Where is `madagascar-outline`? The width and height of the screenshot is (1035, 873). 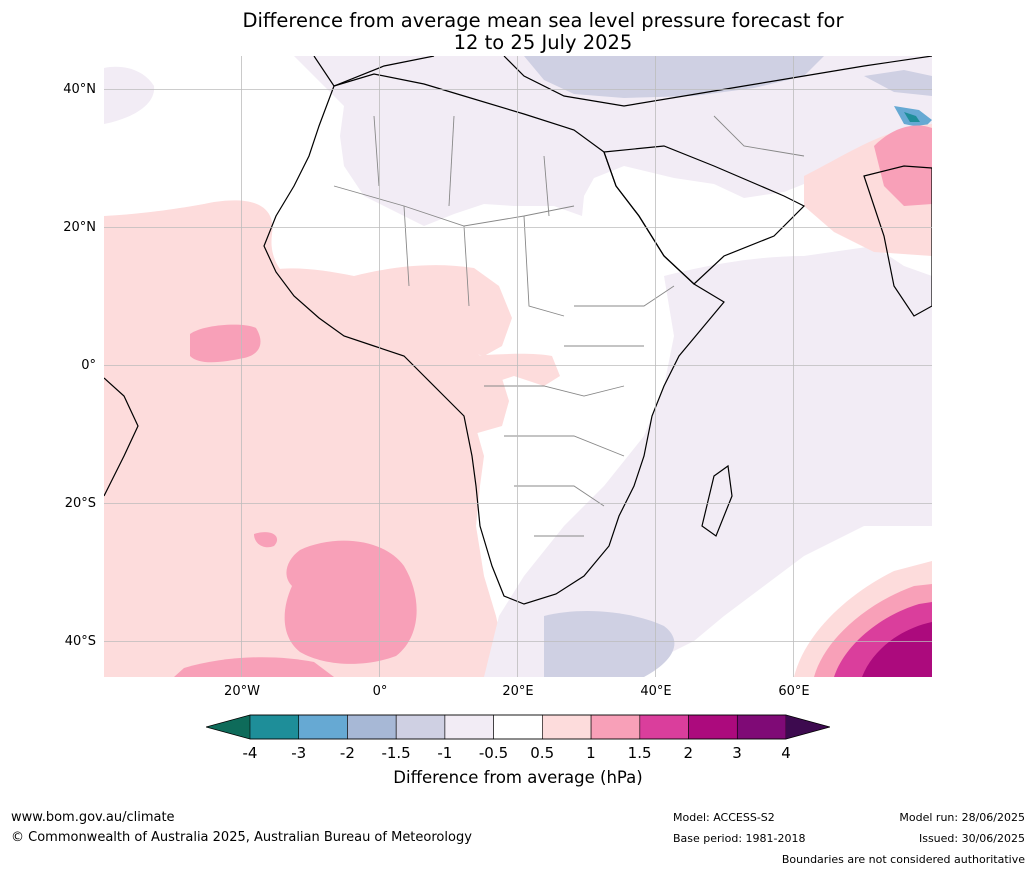
madagascar-outline is located at coordinates (717, 500).